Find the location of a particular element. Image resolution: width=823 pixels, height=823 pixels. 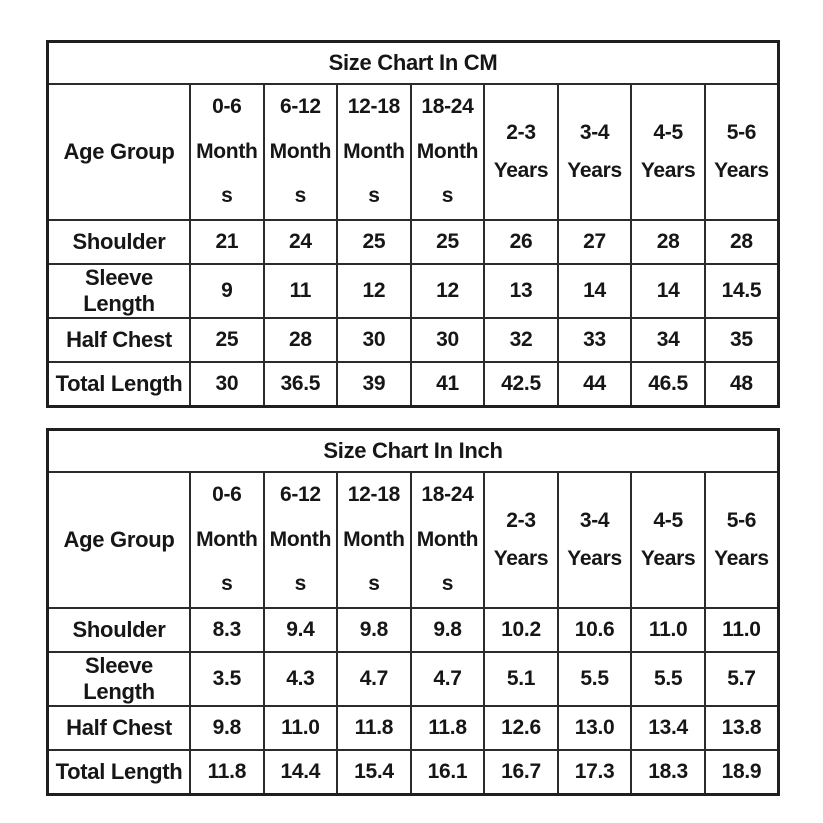

data-cell: 12.6 is located at coordinates (521, 727).